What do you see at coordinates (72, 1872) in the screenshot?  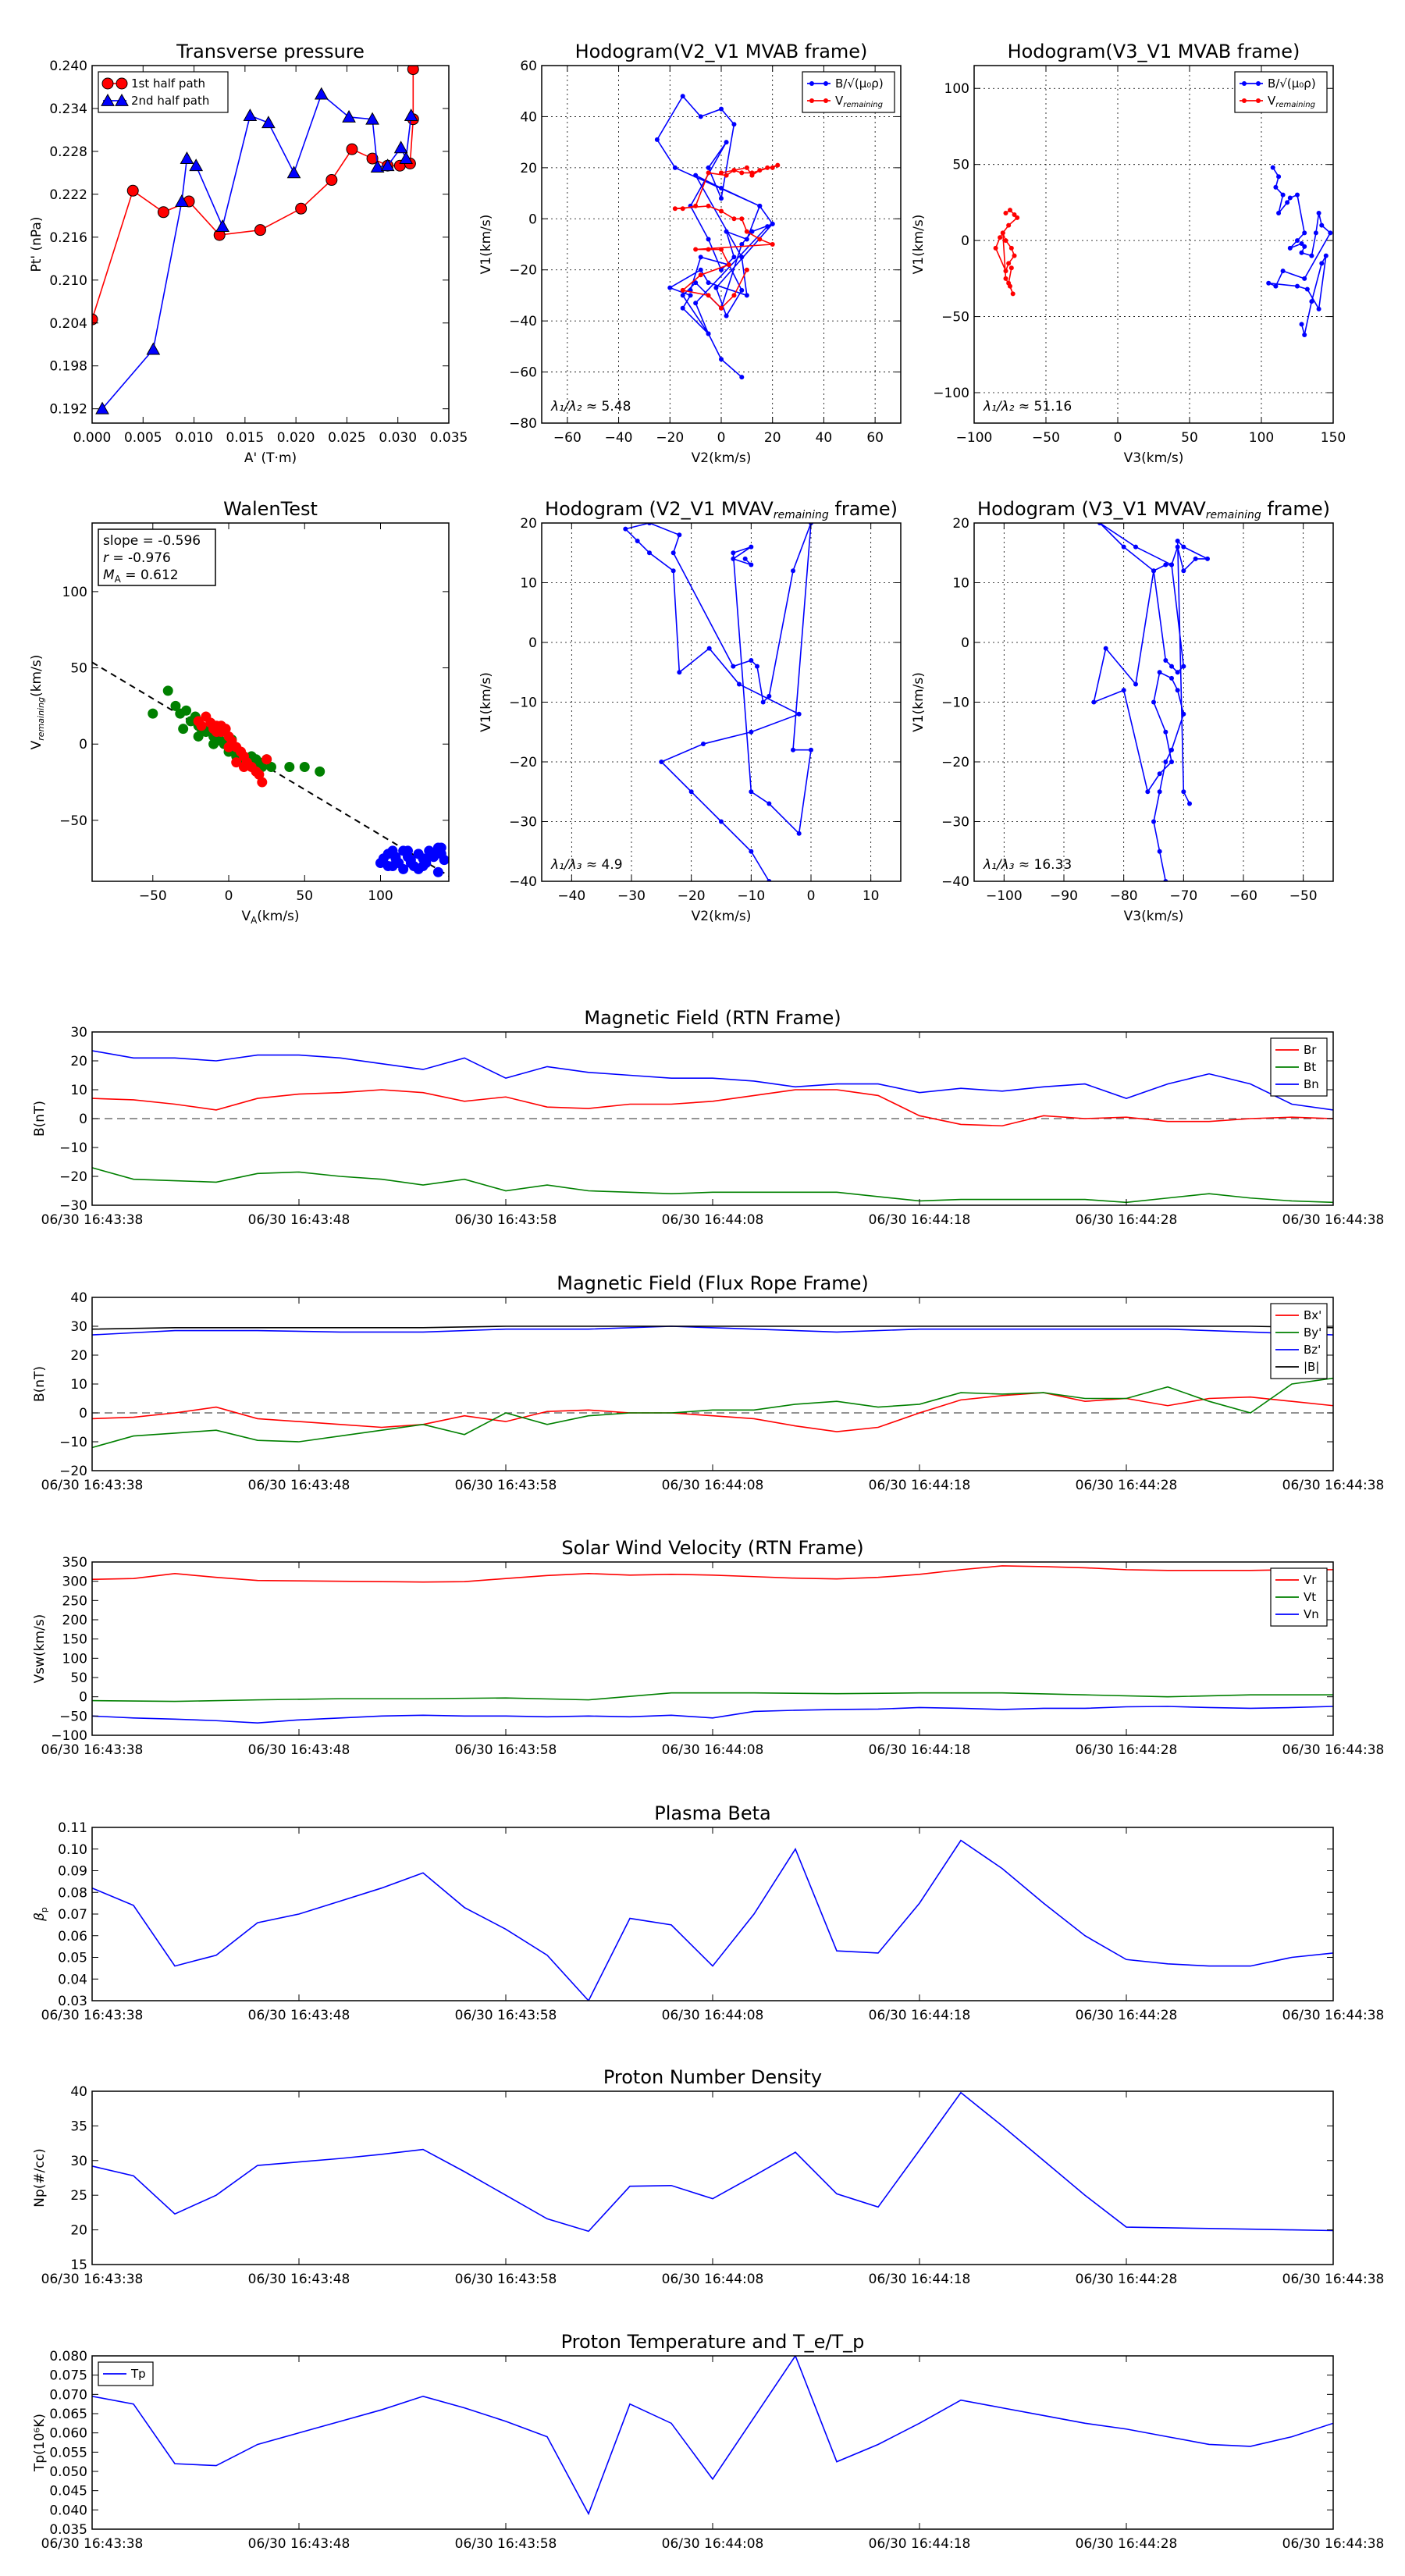 I see `y-tick-label: 0.09` at bounding box center [72, 1872].